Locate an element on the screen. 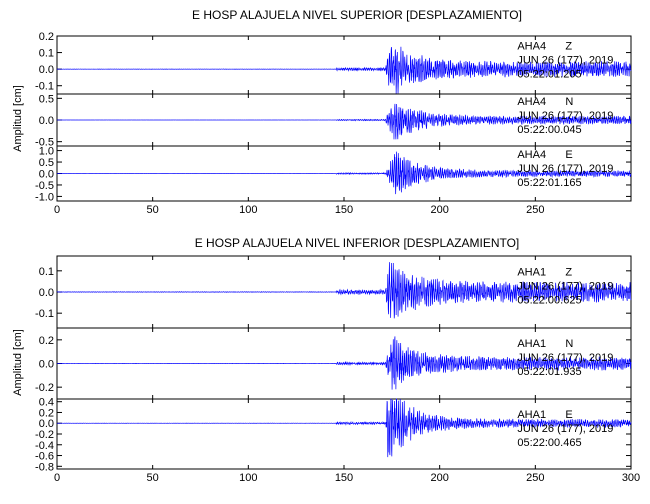 This screenshot has width=650, height=504. y-tick-label: 0.4 is located at coordinates (46, 403).